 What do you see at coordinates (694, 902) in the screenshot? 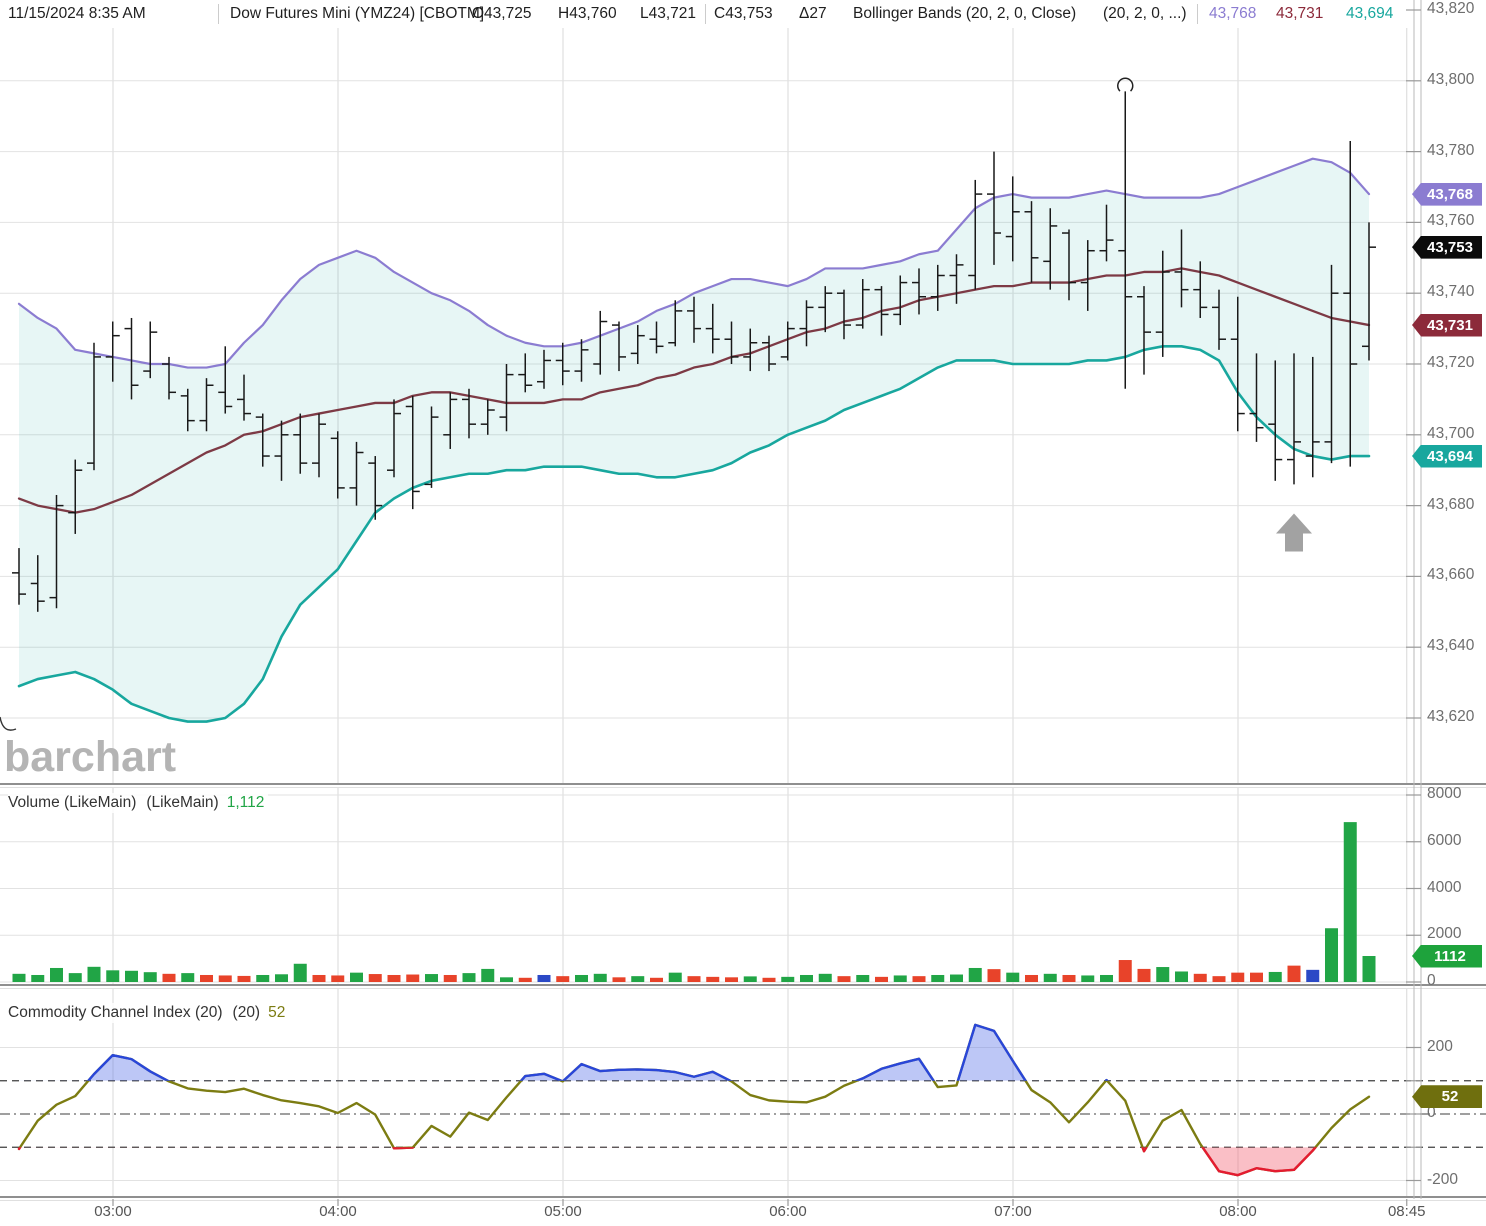
I see `volume-bars` at bounding box center [694, 902].